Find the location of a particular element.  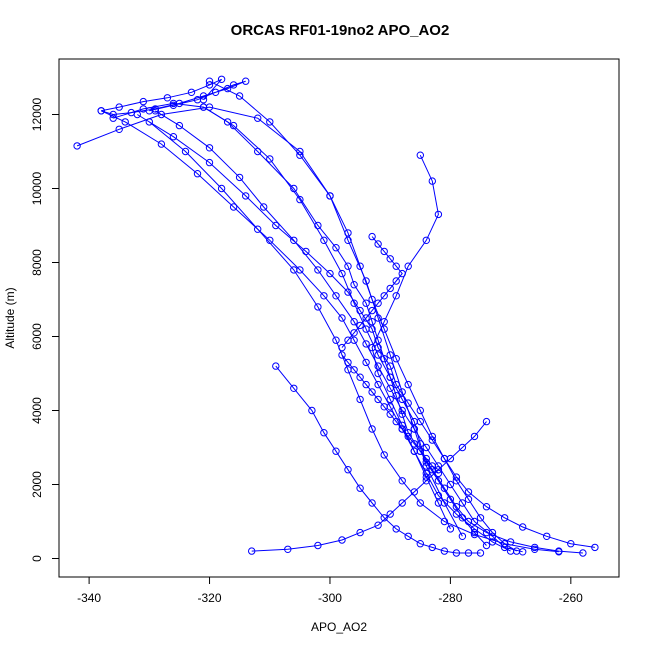

y-tick-label: 10000 is located at coordinates (37, 188).